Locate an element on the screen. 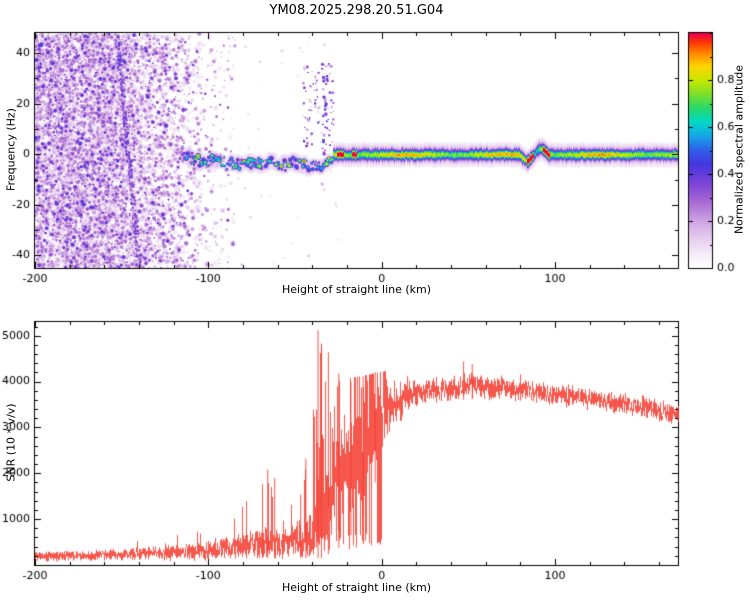 This screenshot has width=750, height=600. figure-title: YM08.2025.298.20.51.G04 is located at coordinates (356, 10).